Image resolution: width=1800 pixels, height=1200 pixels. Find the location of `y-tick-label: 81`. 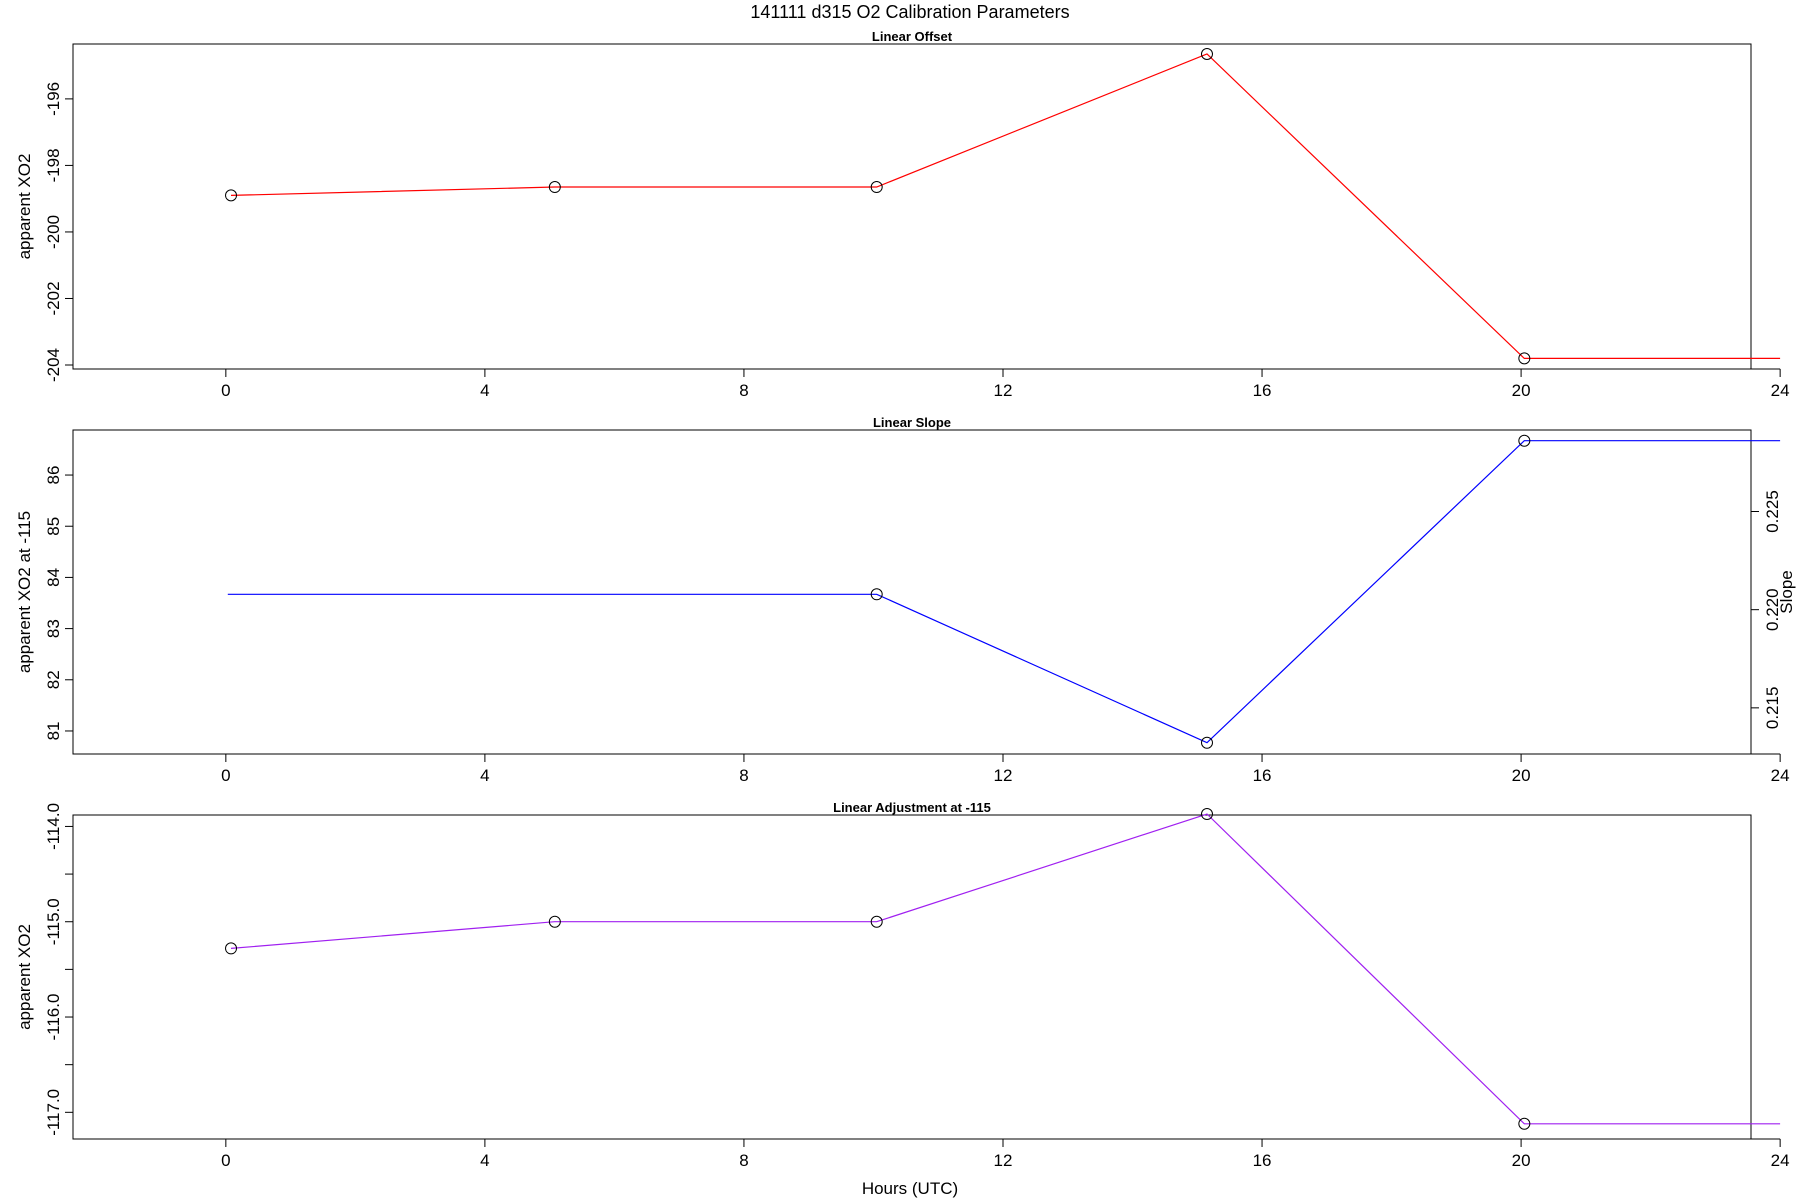

y-tick-label: 81 is located at coordinates (53, 731).